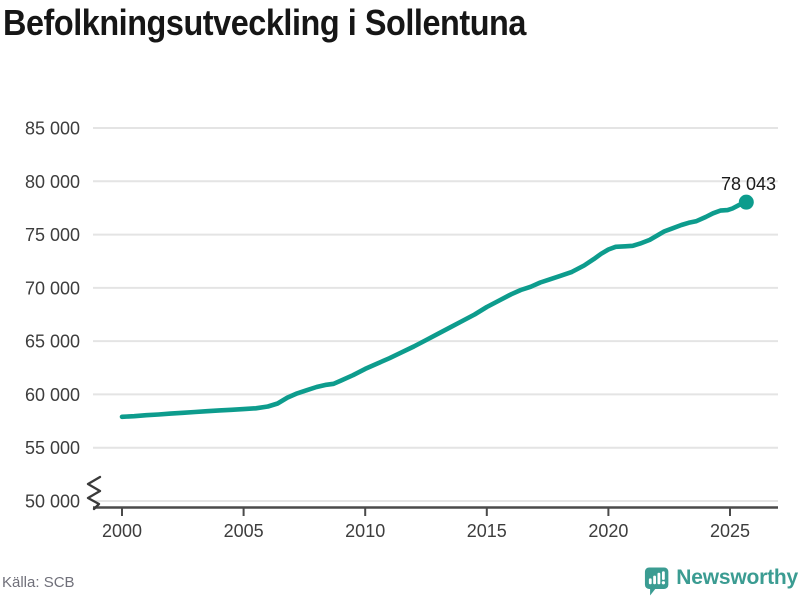 This screenshot has width=800, height=600. I want to click on source-label: Källa: SCB, so click(38, 582).